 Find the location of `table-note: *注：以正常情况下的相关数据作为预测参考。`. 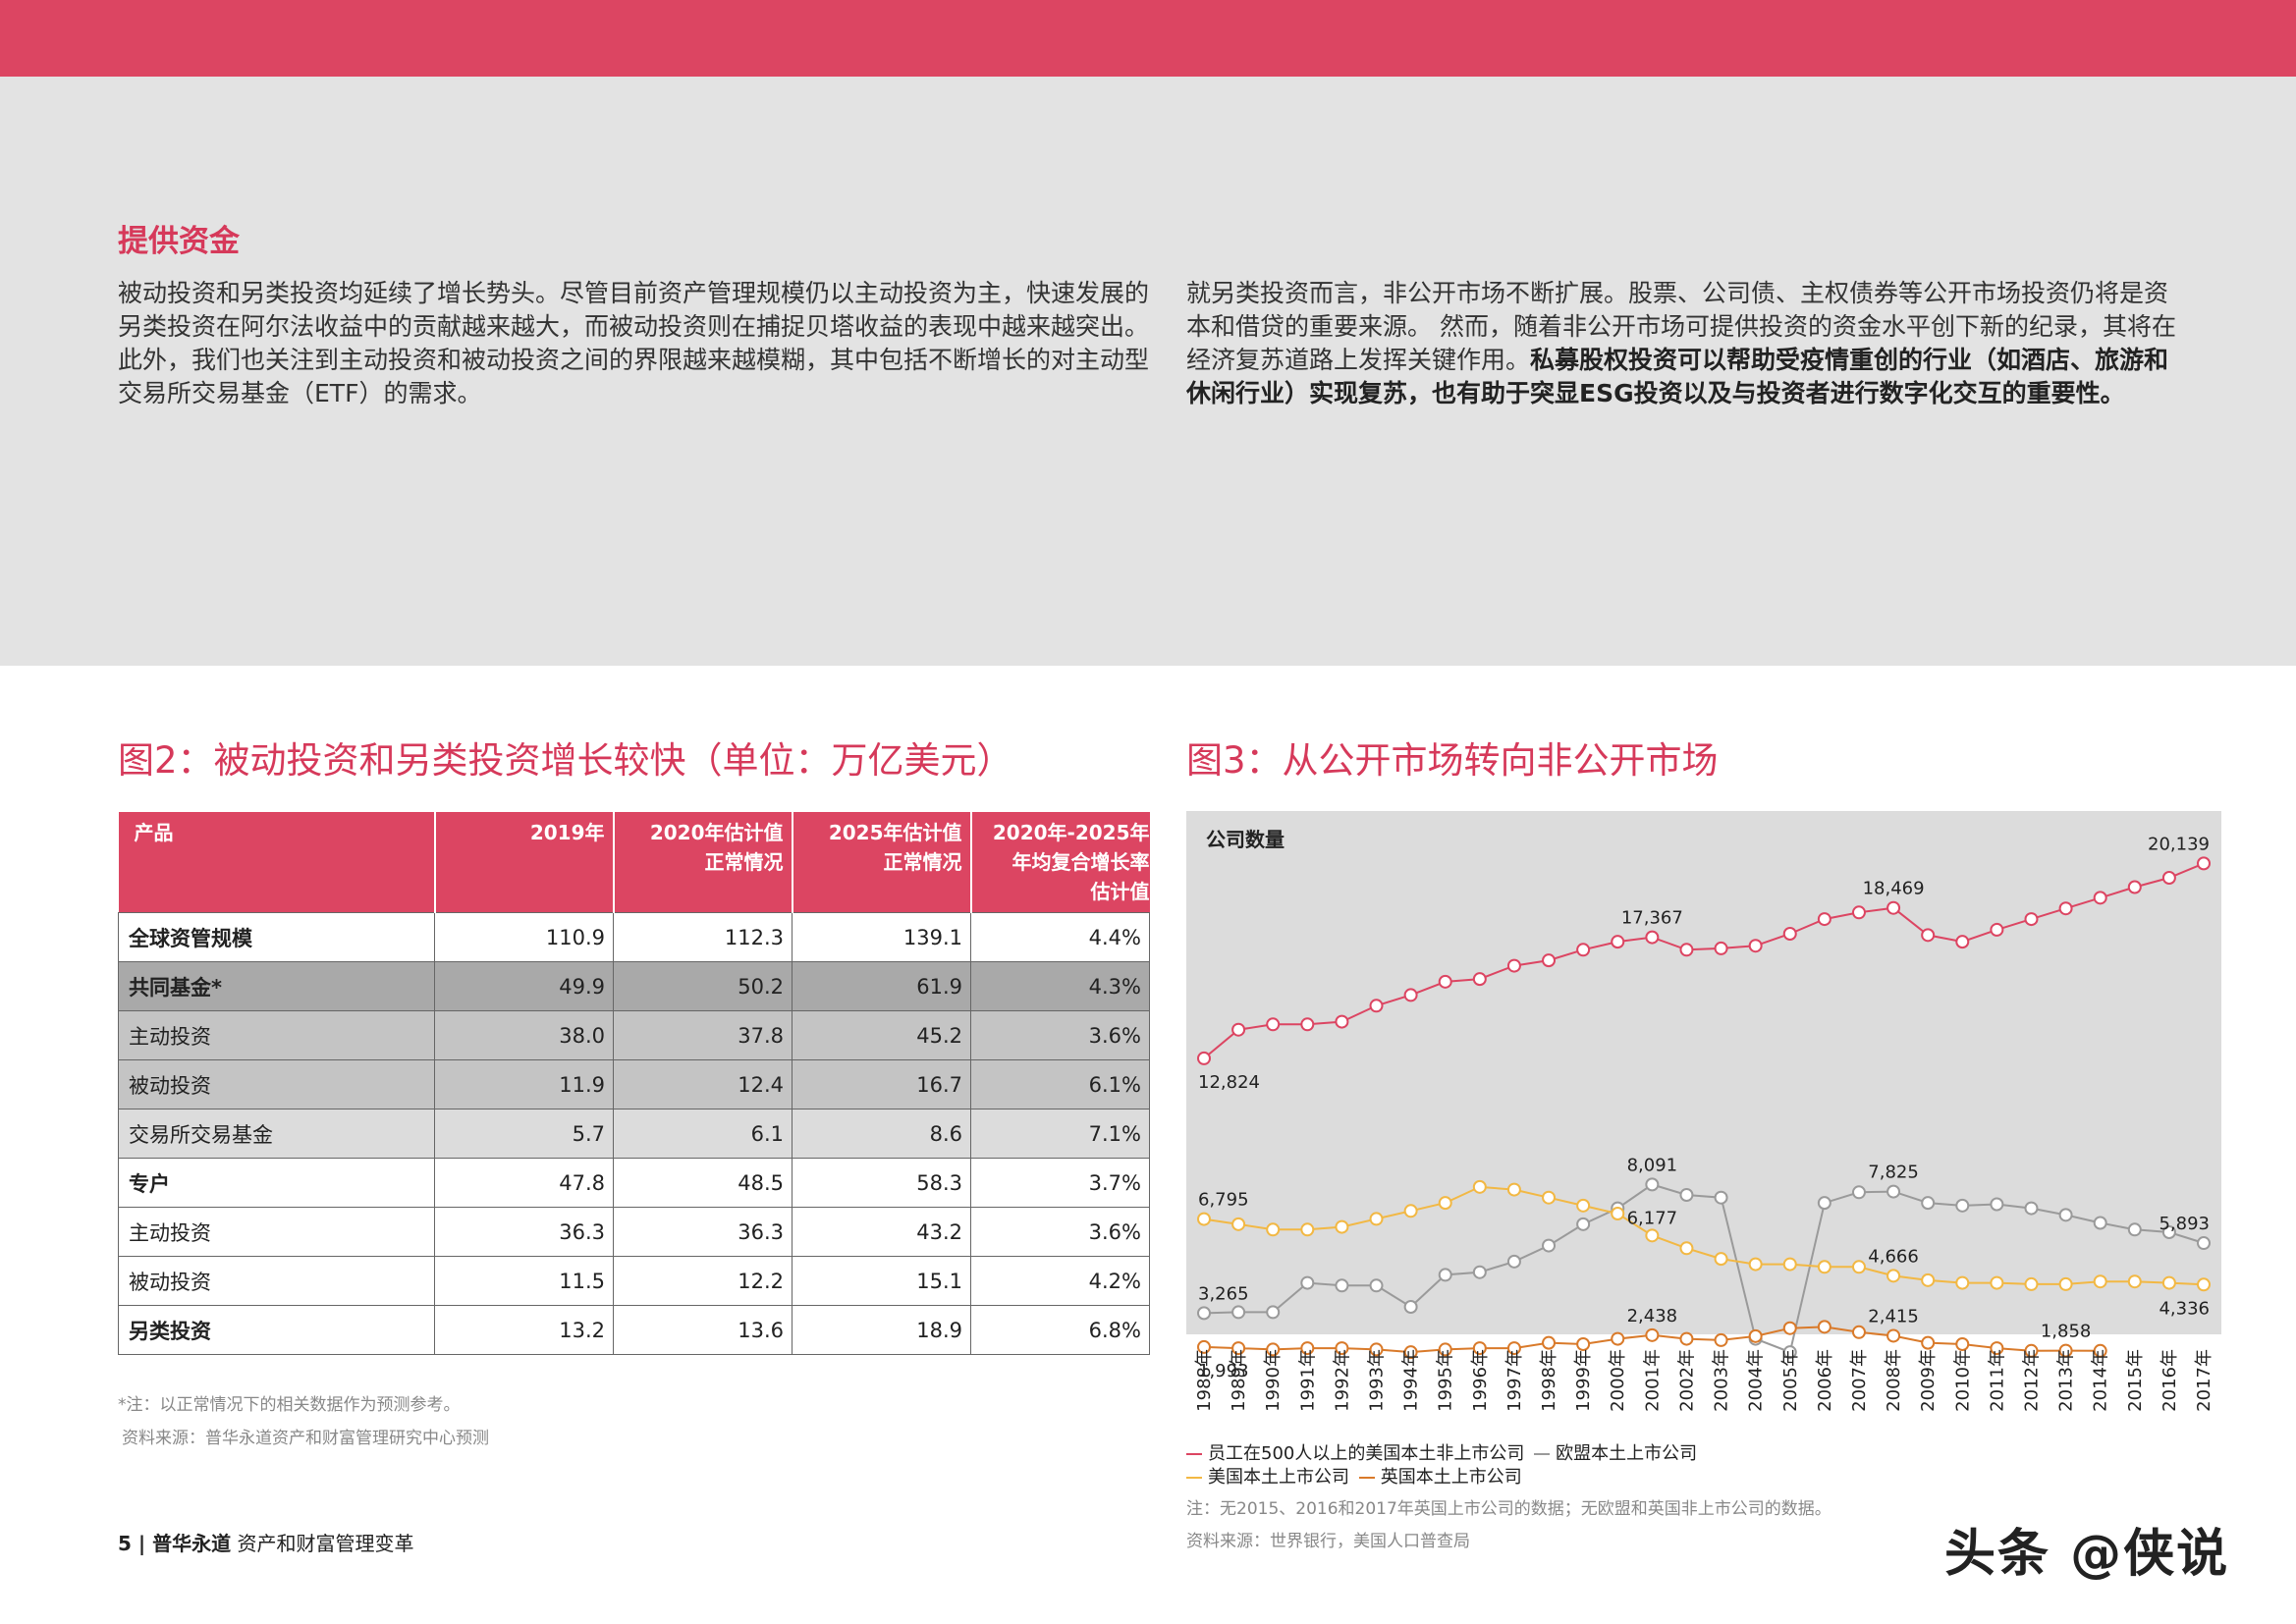

table-note: *注：以正常情况下的相关数据作为预测参考。 is located at coordinates (289, 1405).